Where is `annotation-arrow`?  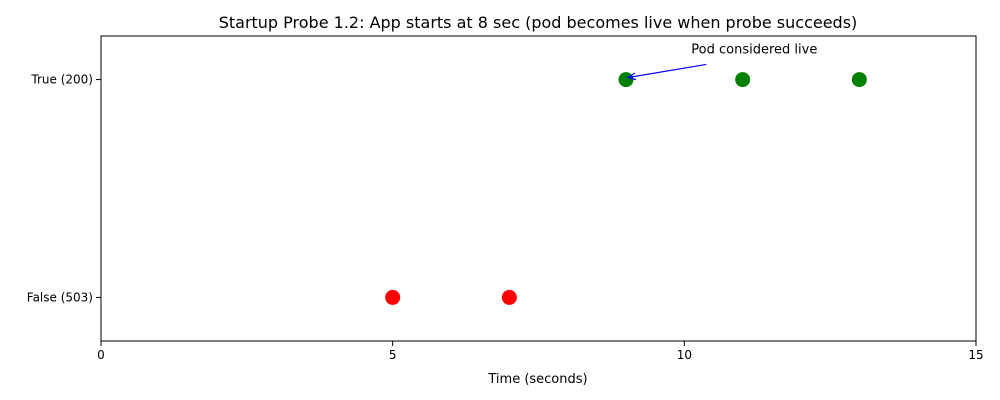
annotation-arrow is located at coordinates (667, 70).